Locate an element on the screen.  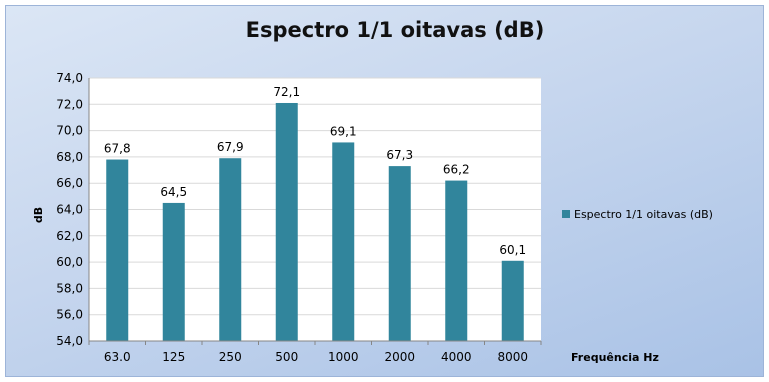
y-tick-label: 64,0 is located at coordinates (69, 210).